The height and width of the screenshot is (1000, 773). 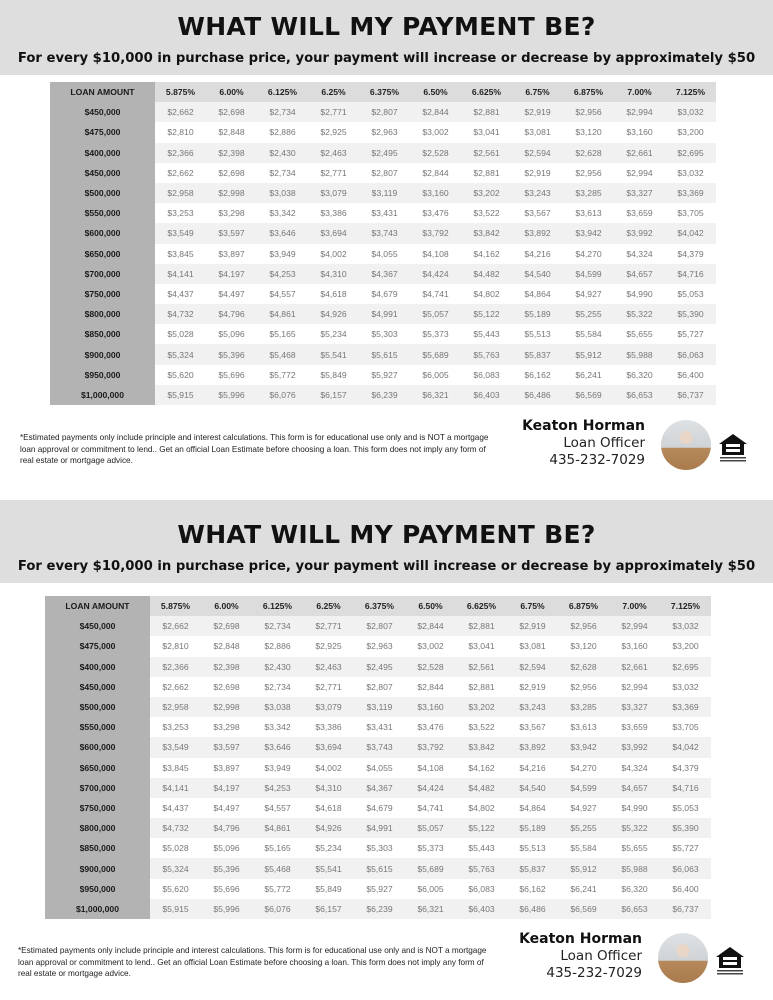 What do you see at coordinates (532, 707) in the screenshot?
I see `payment-cell: $3,243` at bounding box center [532, 707].